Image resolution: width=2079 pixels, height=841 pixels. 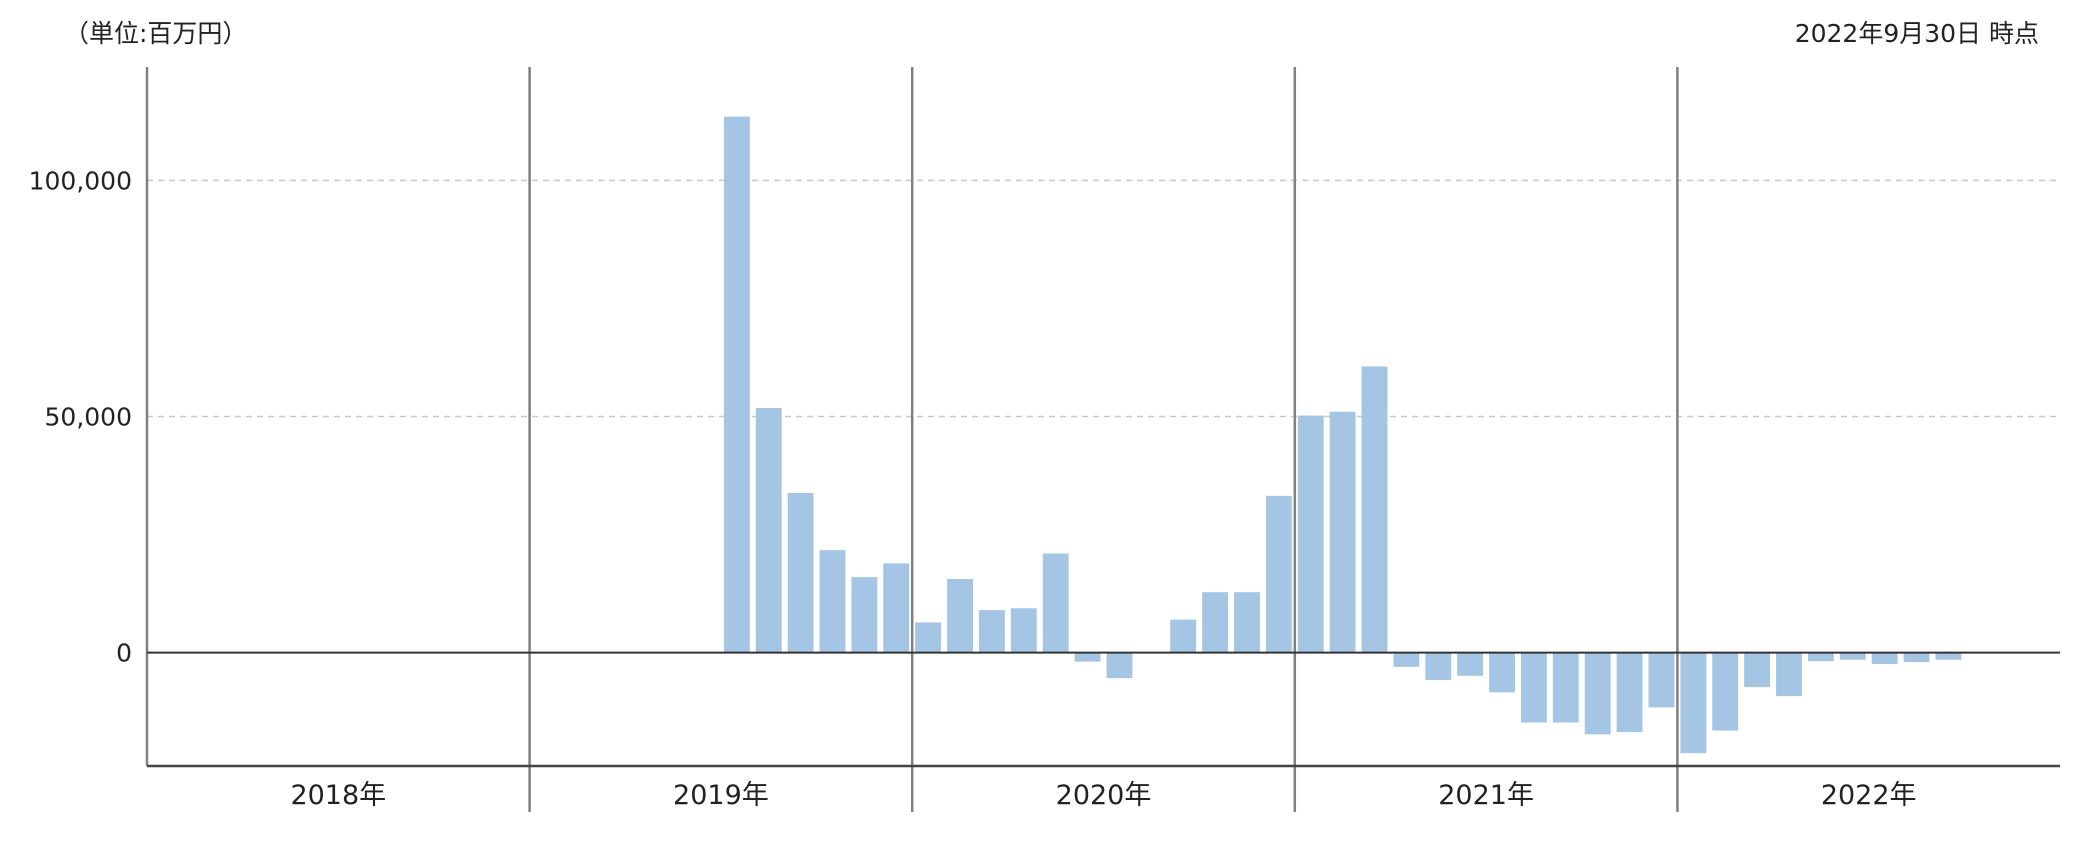 I want to click on x-tick-label: 2019年, so click(x=721, y=795).